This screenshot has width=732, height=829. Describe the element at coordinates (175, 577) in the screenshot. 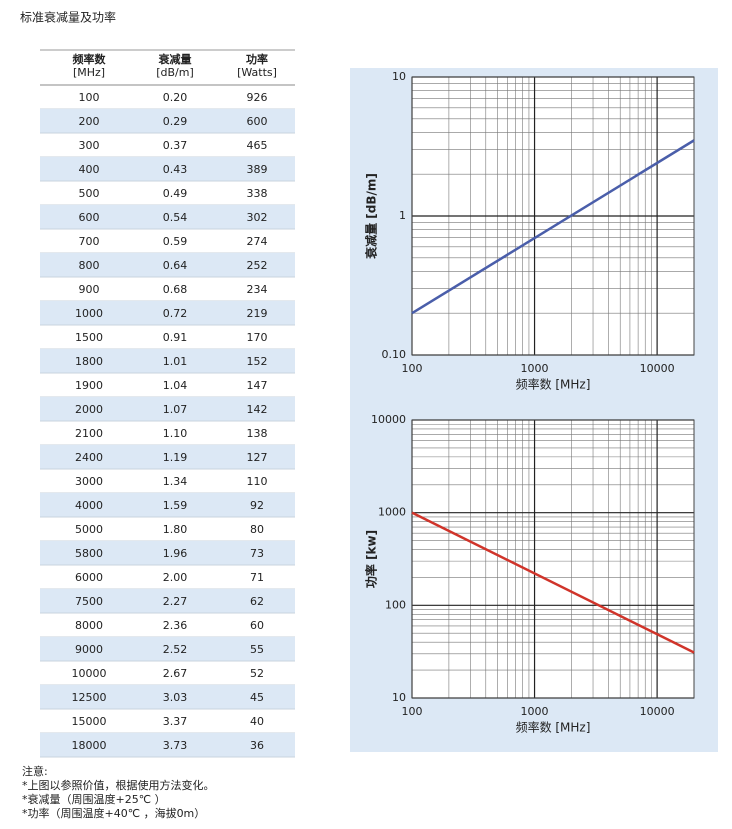

I see `table-cell: 2.00` at that location.